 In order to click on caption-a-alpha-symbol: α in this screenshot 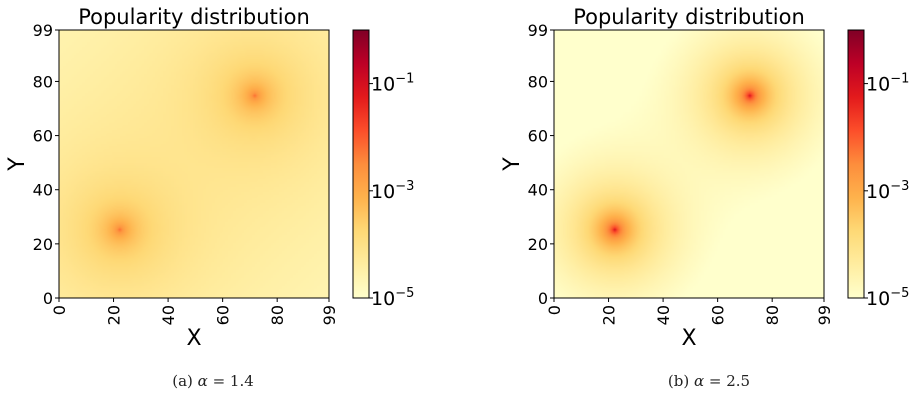, I will do `click(202, 381)`.